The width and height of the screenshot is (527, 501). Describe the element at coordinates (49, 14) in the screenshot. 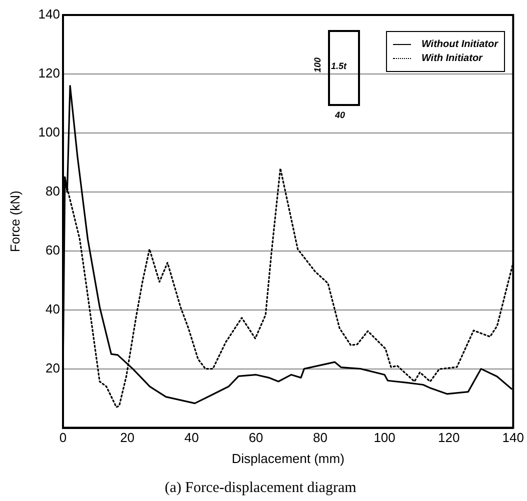

I see `y-tick-label: 140` at that location.